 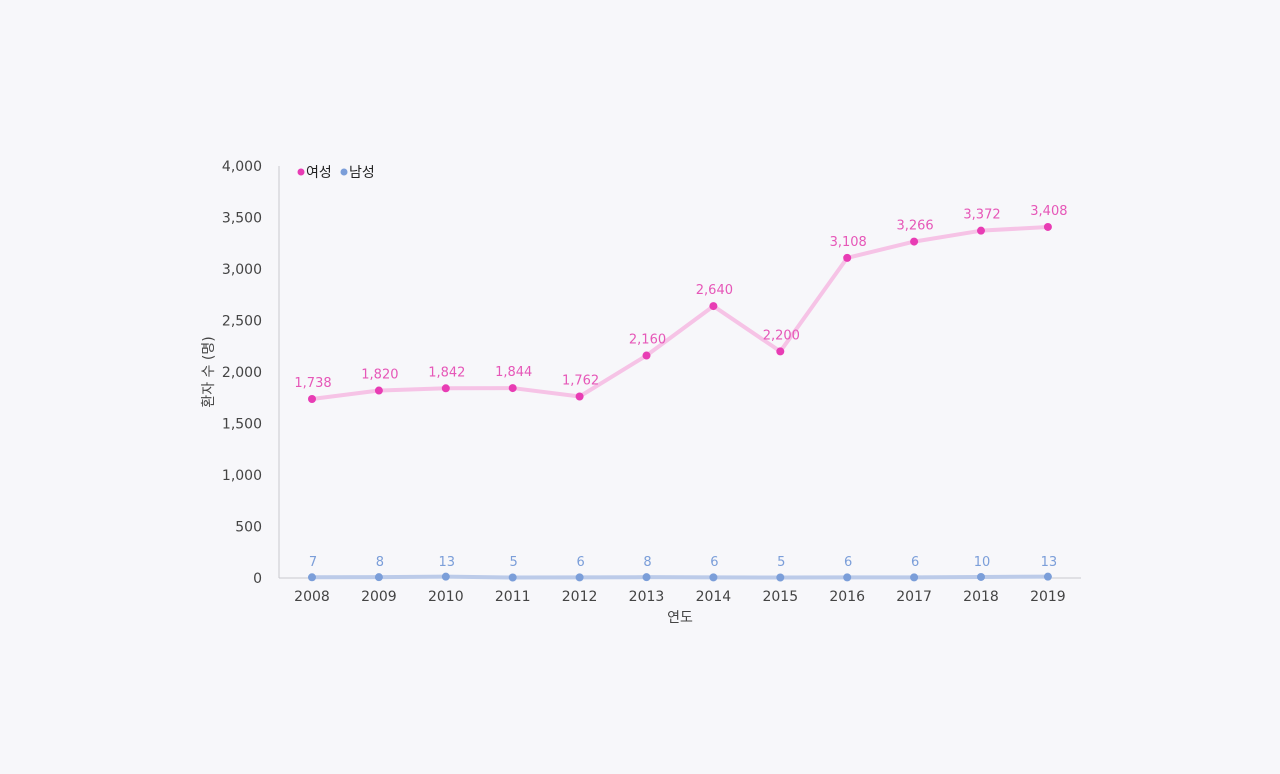 I want to click on y-tick-label: 1,000, so click(x=242, y=476).